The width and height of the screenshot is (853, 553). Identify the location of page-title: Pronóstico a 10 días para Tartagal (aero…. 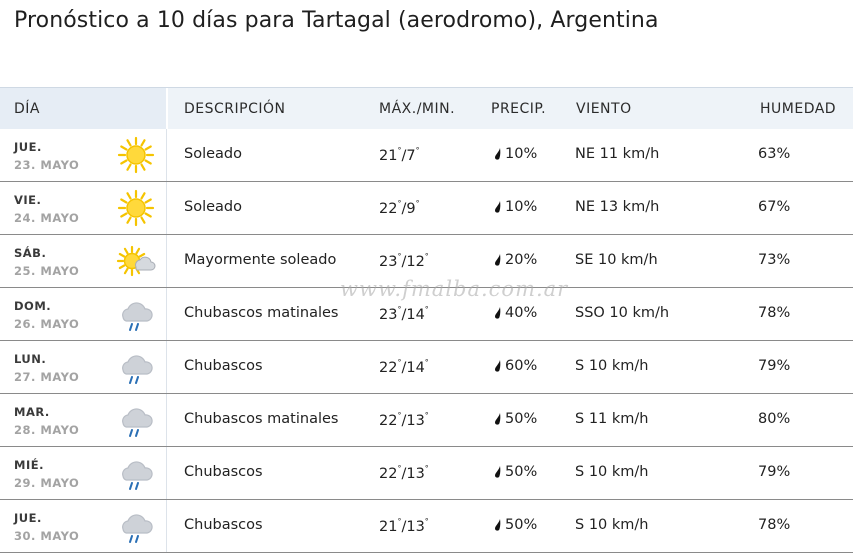
(336, 20).